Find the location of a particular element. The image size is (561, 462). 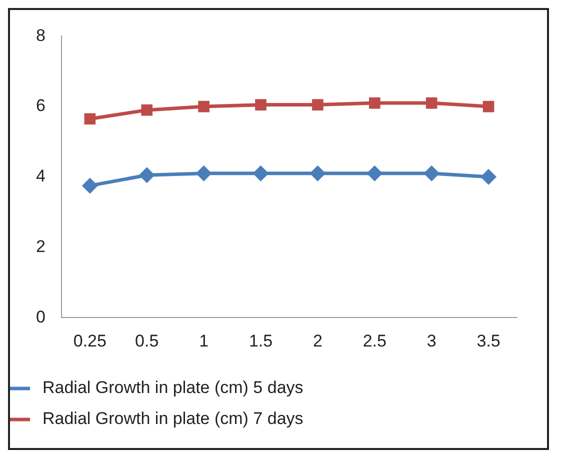

x-tick-label: 1 is located at coordinates (204, 340).